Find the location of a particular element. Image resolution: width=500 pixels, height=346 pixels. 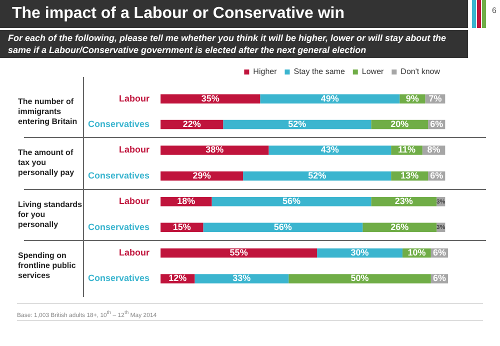

chart-subtitle: For each of the following, please tell me whether you think it will be higher, lower or will stay about the same if a Labour/Conservative government is elected after the next general election is located at coordinates (234, 44).